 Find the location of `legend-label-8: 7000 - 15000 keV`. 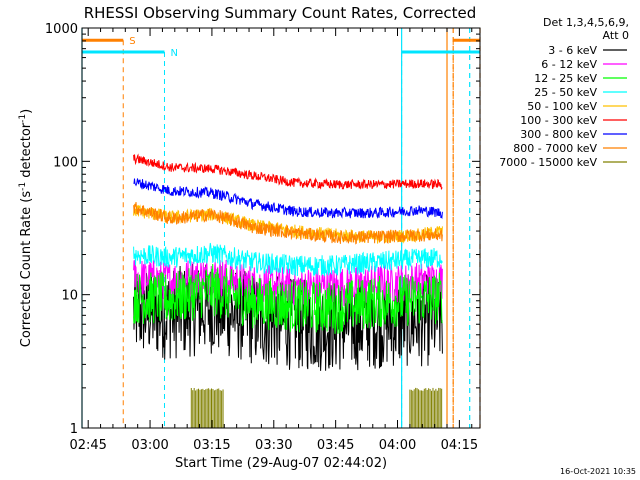

legend-label-8: 7000 - 15000 keV is located at coordinates (548, 162).